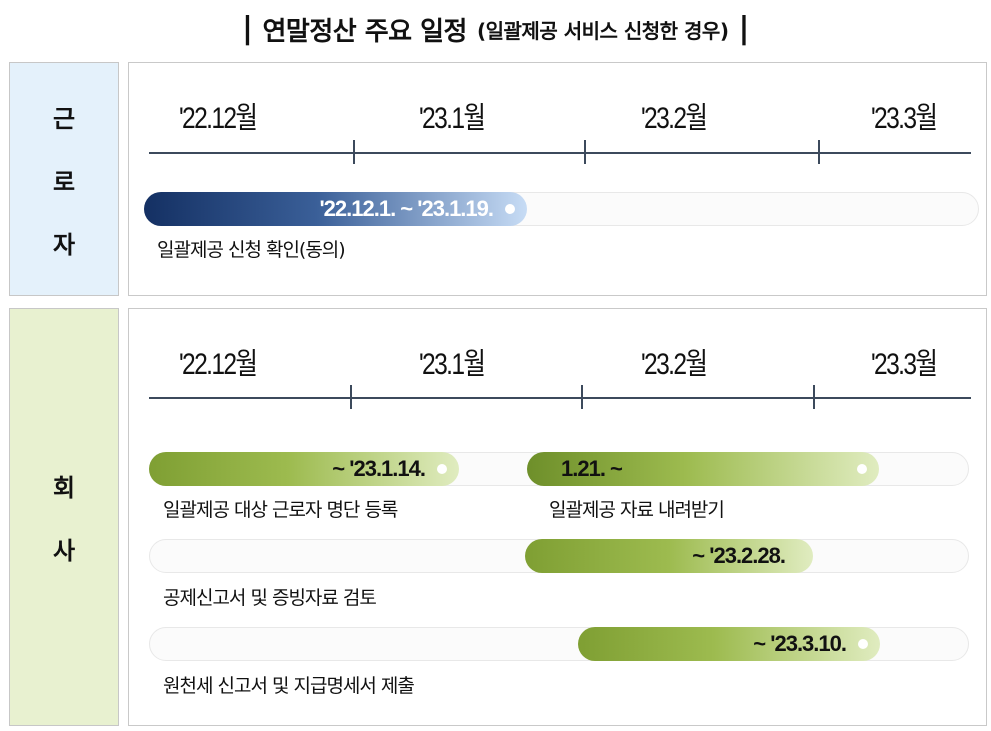  I want to click on task-date: 1.21. ~, so click(592, 468).